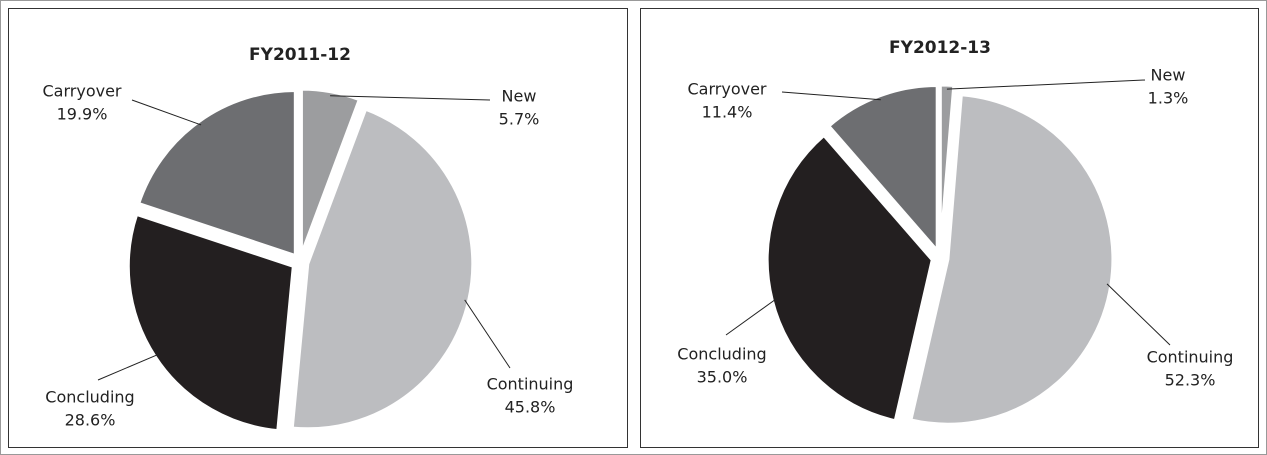 Image resolution: width=1267 pixels, height=455 pixels. What do you see at coordinates (940, 48) in the screenshot?
I see `chart-title: FY2012-13` at bounding box center [940, 48].